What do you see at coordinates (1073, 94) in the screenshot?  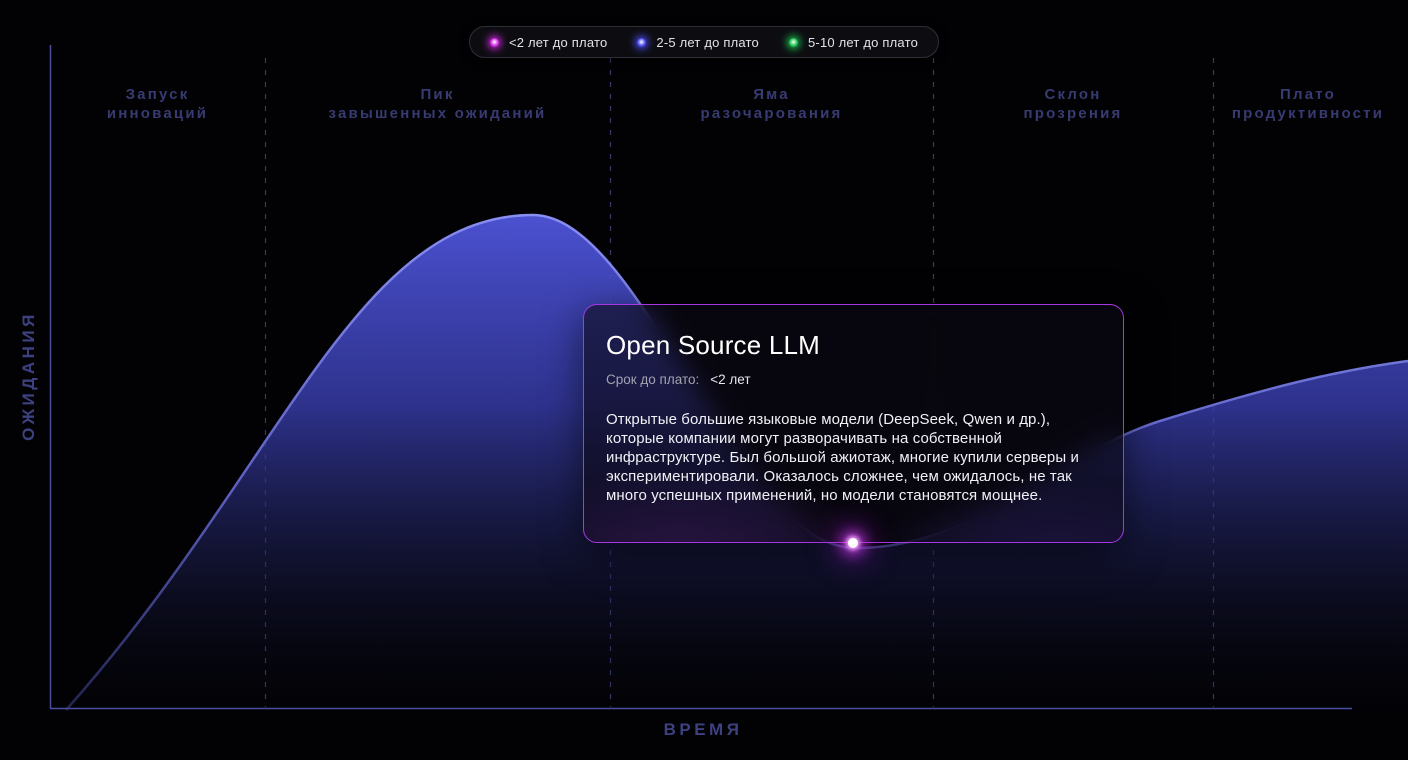 I see `phase-label-line: Склон` at bounding box center [1073, 94].